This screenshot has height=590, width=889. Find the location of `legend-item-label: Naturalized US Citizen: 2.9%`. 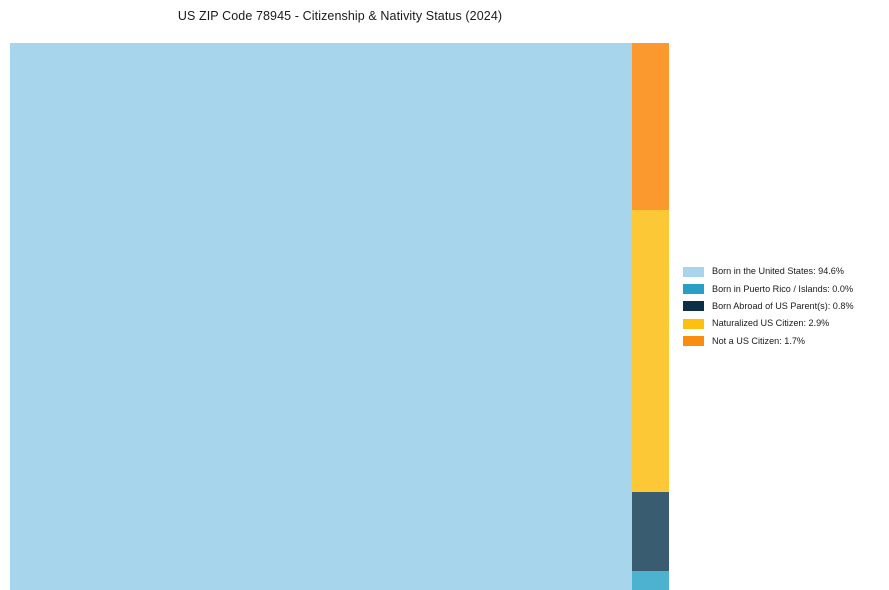

legend-item-label: Naturalized US Citizen: 2.9% is located at coordinates (771, 323).